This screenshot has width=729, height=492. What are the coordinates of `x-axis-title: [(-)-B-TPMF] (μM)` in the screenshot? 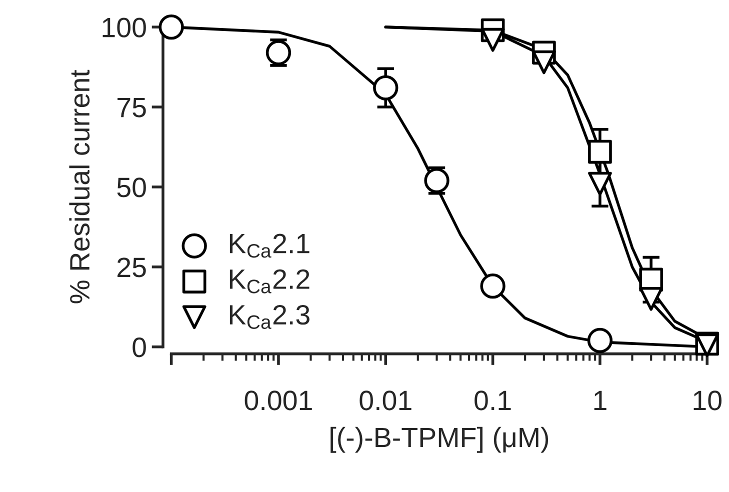 It's located at (439, 439).